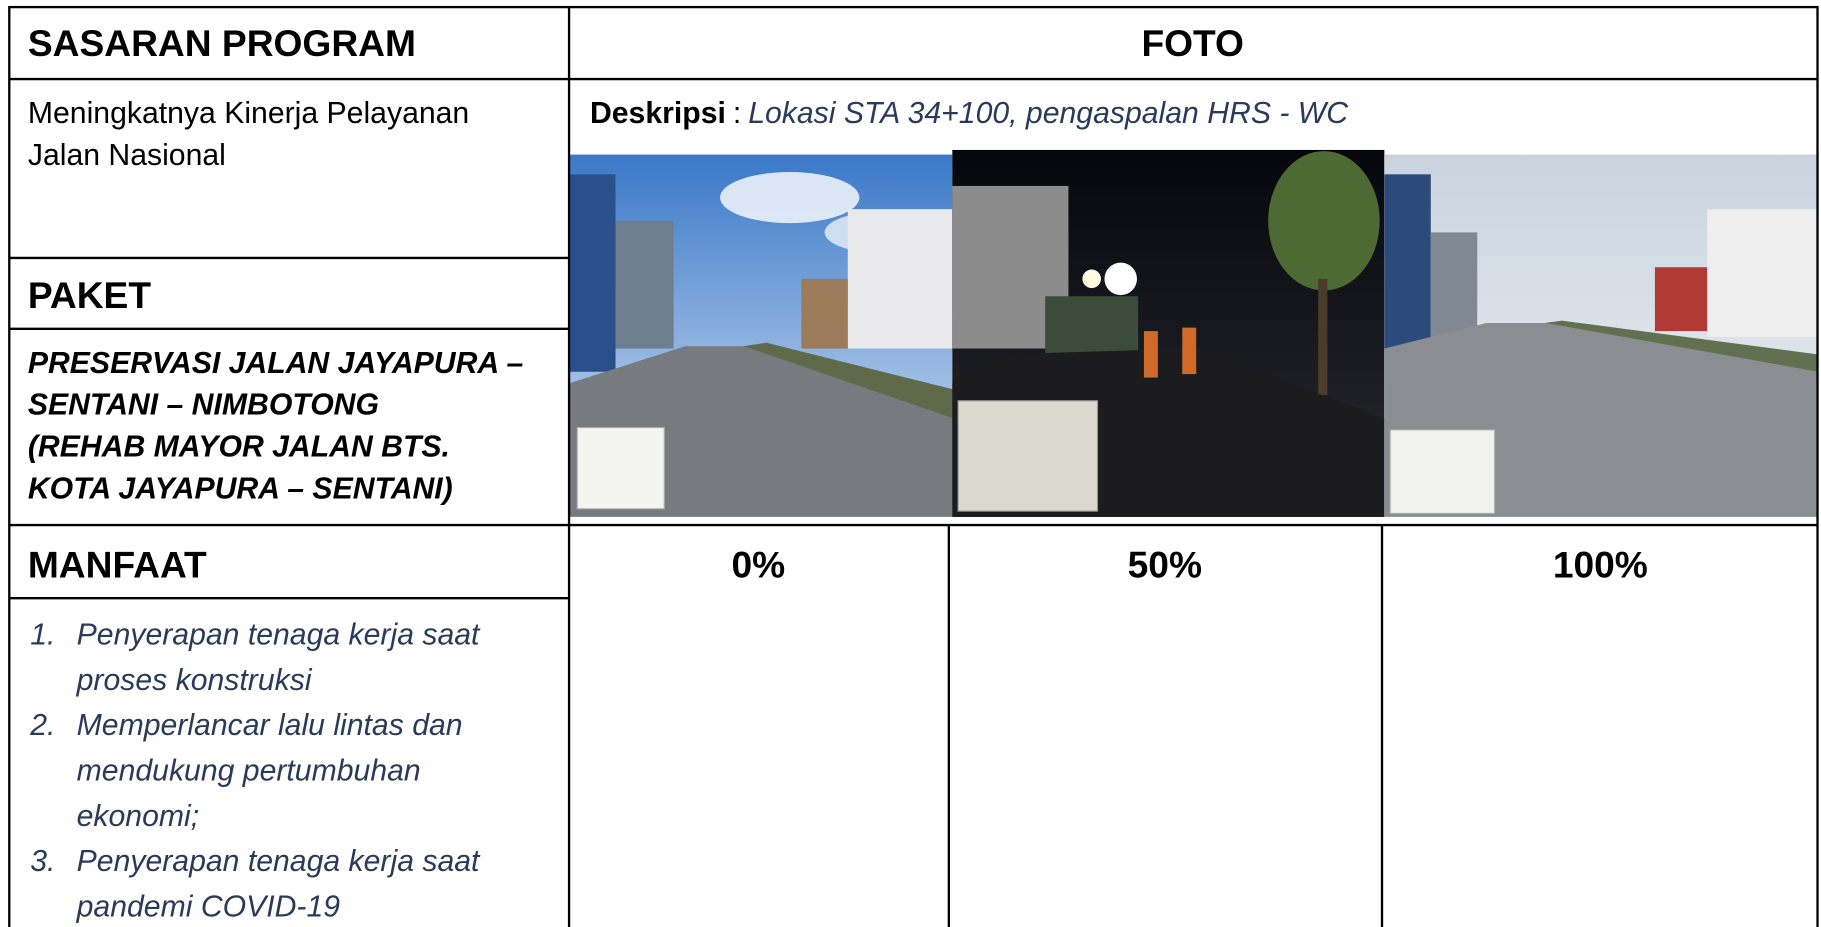 The width and height of the screenshot is (1821, 927). What do you see at coordinates (42, 725) in the screenshot?
I see `list-number: 2.` at bounding box center [42, 725].